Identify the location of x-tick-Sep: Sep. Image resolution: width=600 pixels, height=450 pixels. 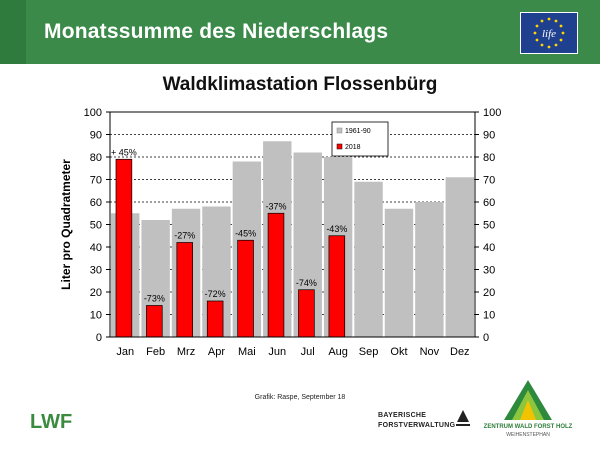
(369, 352).